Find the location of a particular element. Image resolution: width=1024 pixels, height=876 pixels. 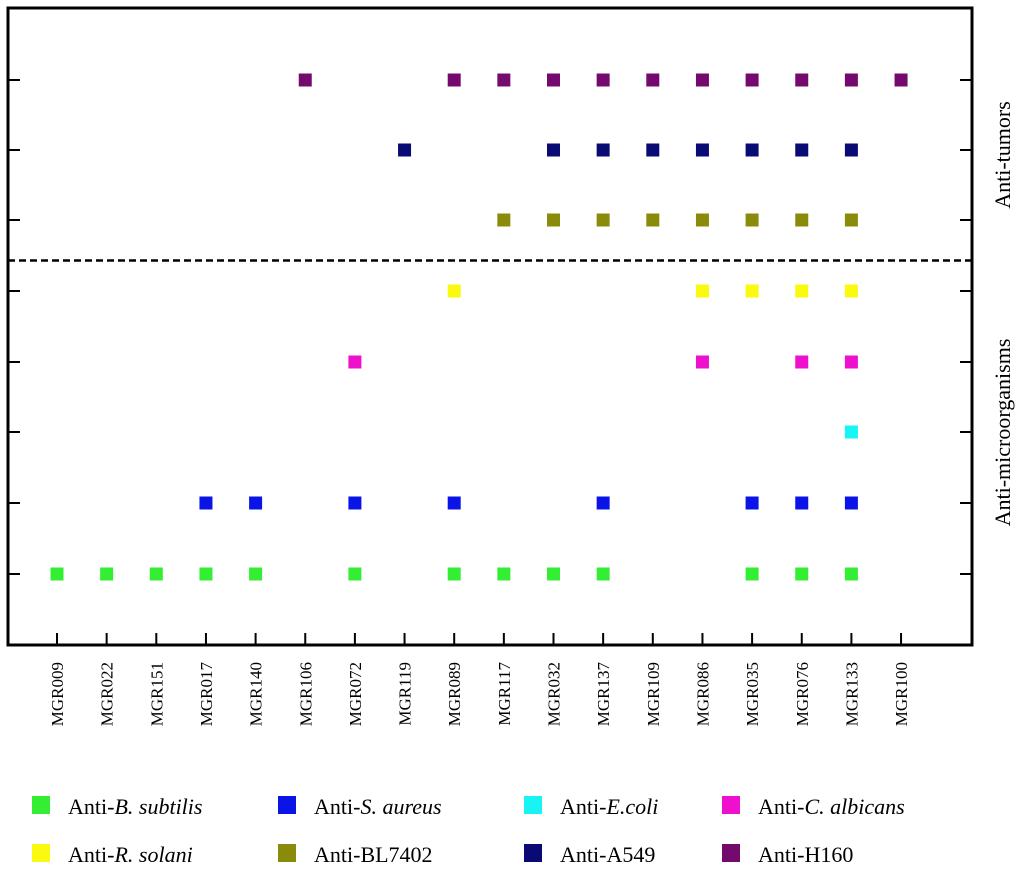

x-tick-label: MGR133 is located at coordinates (851, 694).